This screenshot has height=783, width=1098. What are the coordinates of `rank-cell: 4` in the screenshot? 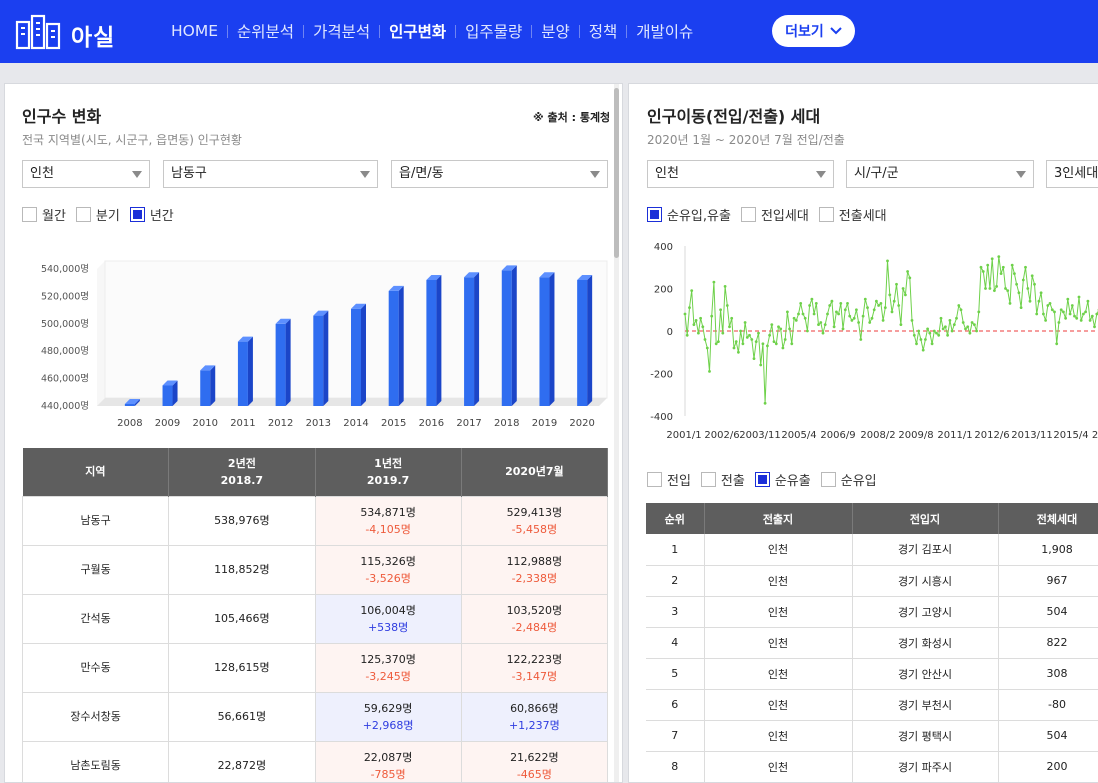 It's located at (675, 643).